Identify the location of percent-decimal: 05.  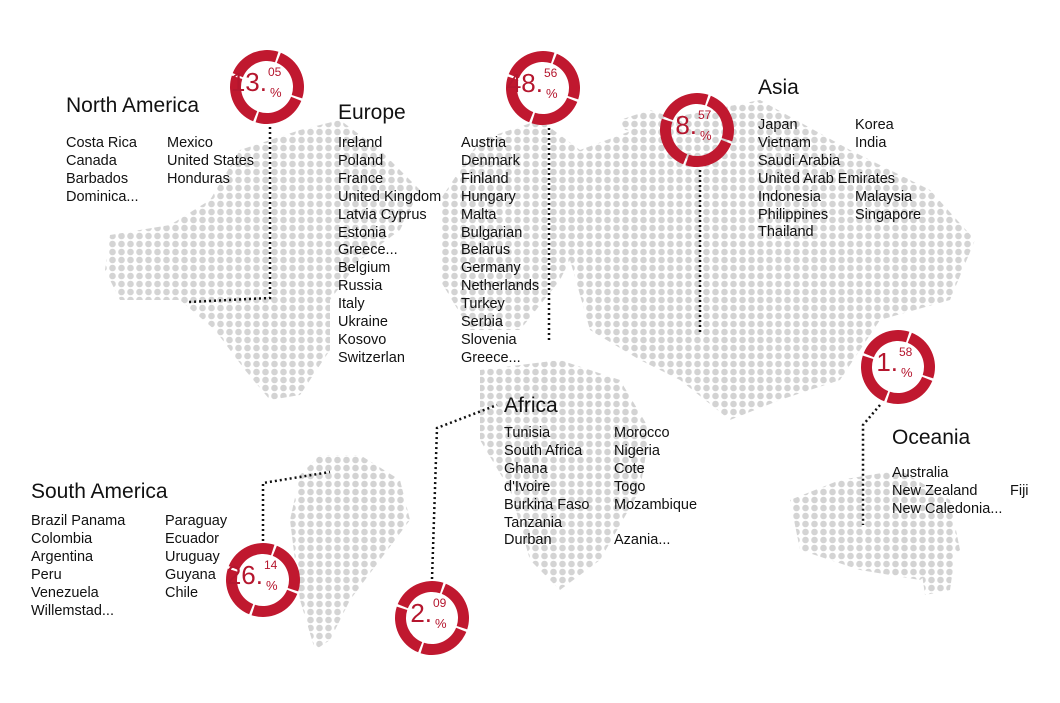
(275, 72).